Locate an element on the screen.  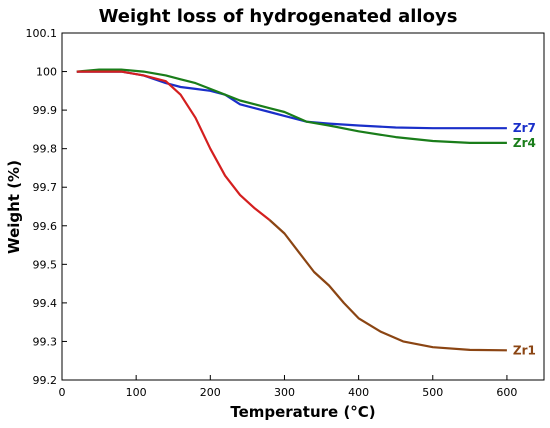
y-tick-label: 99.8 is located at coordinates (45, 149).